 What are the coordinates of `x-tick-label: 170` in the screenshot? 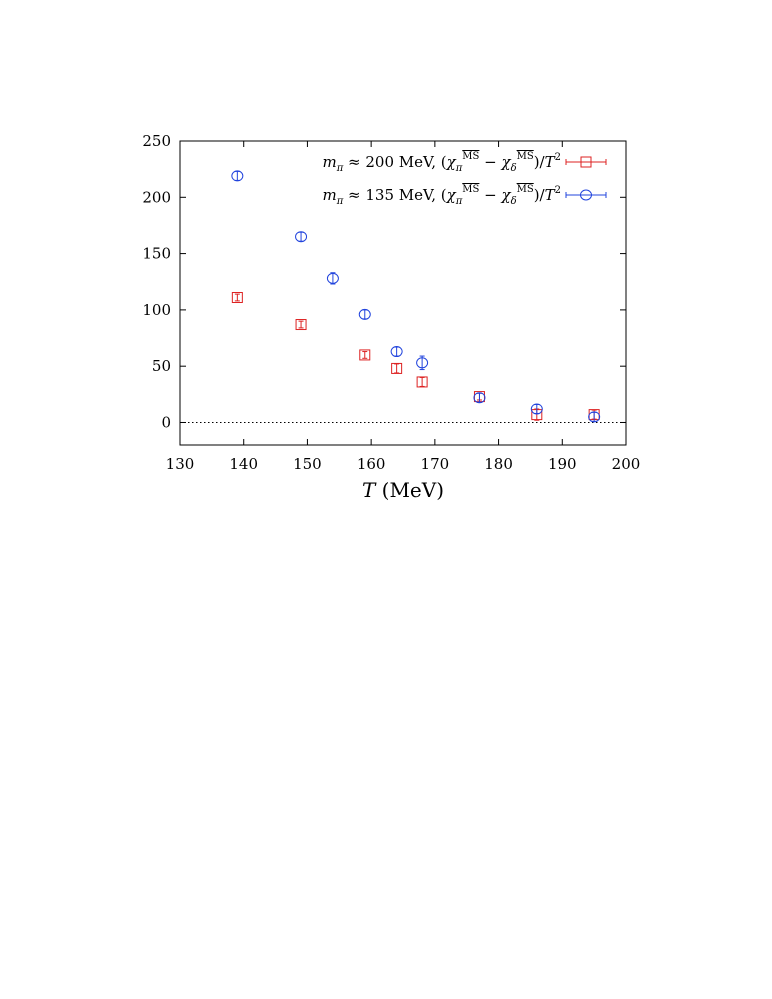 It's located at (435, 464).